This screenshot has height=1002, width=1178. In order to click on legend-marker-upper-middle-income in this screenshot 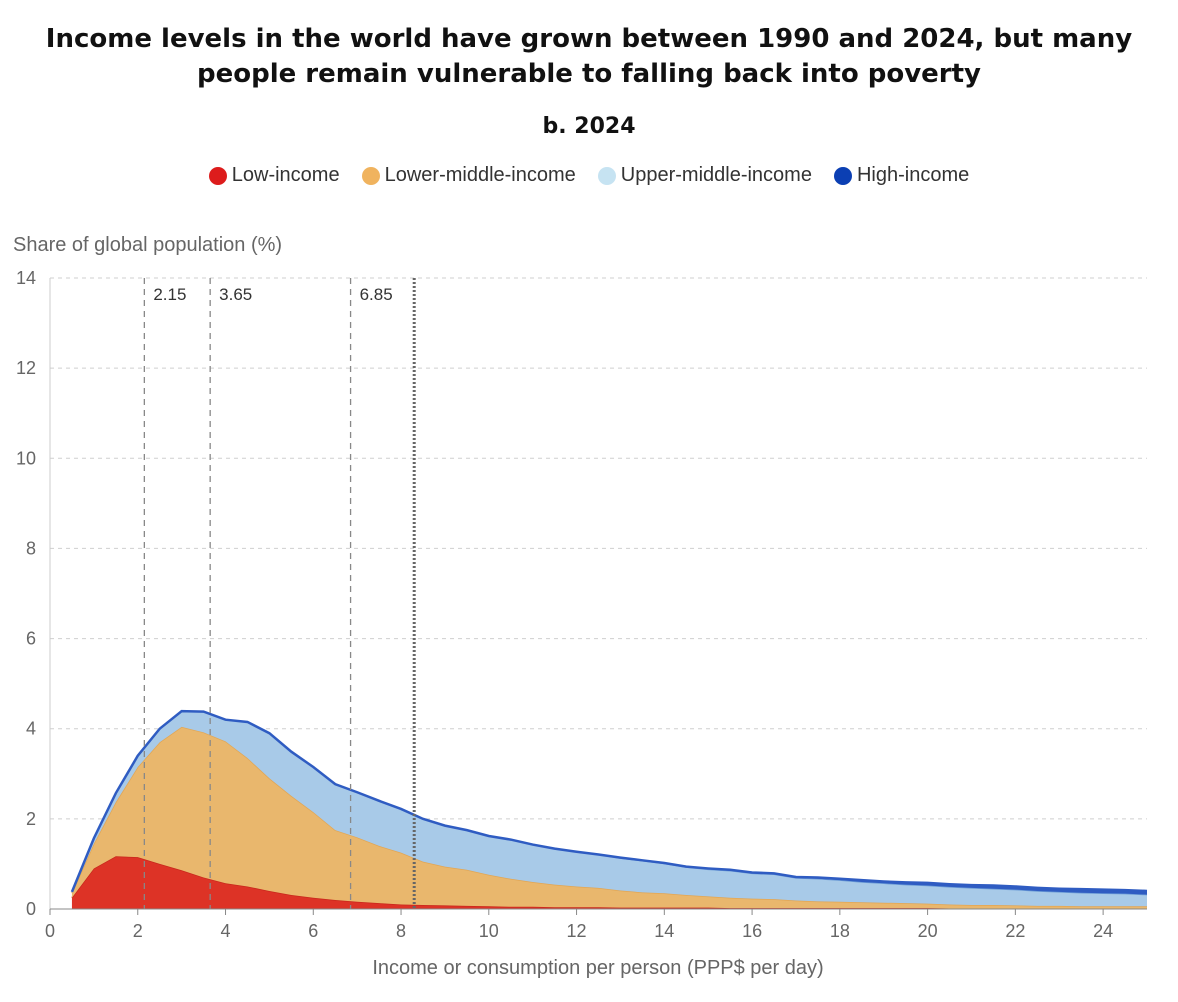, I will do `click(606, 175)`.